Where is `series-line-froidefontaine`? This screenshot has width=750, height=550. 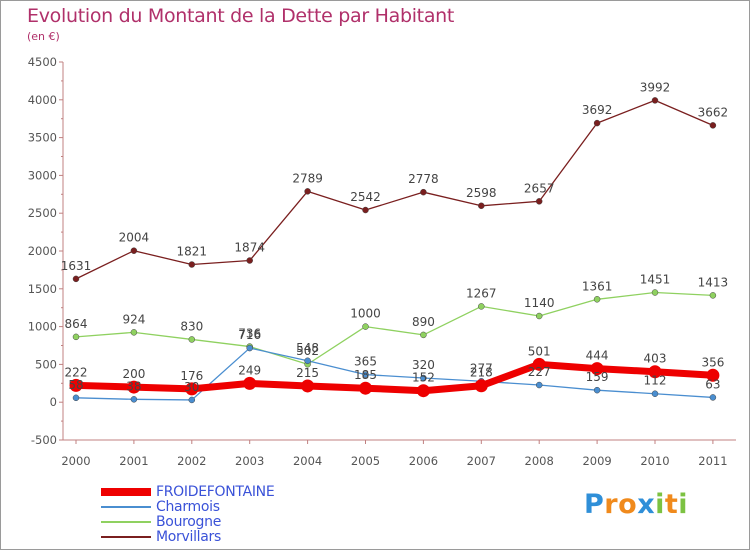
series-line-froidefontaine is located at coordinates (394, 377).